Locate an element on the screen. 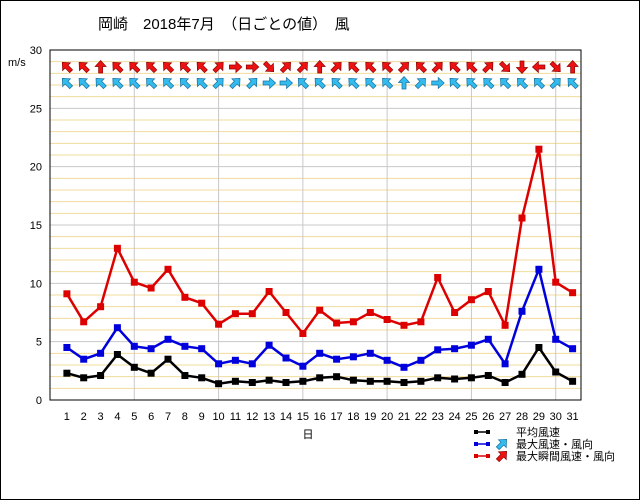 The width and height of the screenshot is (640, 500). x-tick-label: 22 is located at coordinates (421, 417).